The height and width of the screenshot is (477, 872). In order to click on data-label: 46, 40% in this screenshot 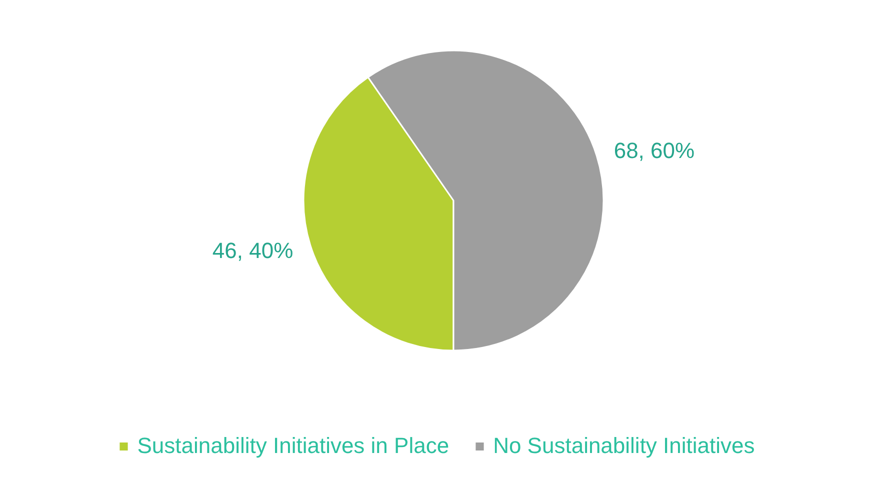, I will do `click(253, 251)`.